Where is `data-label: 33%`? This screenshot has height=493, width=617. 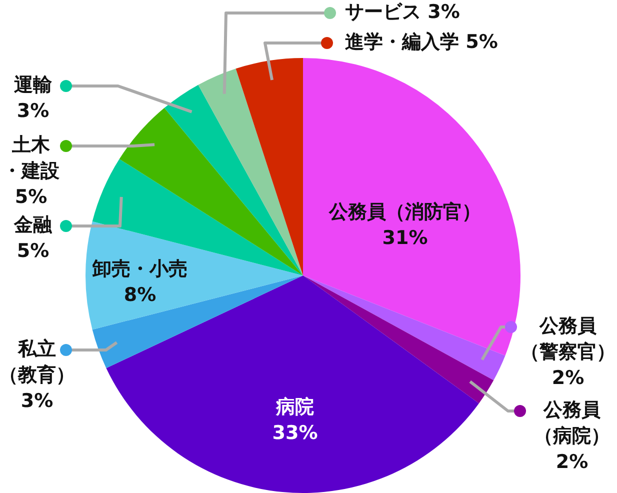 data-label: 33% is located at coordinates (295, 433).